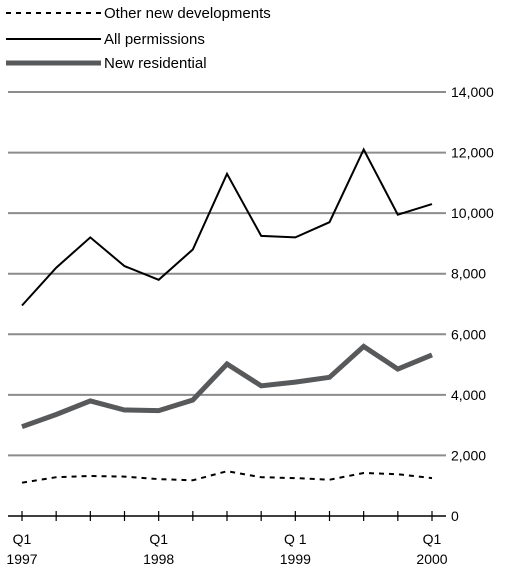 This screenshot has width=510, height=570. I want to click on y-tick-label: 6,000, so click(468, 334).